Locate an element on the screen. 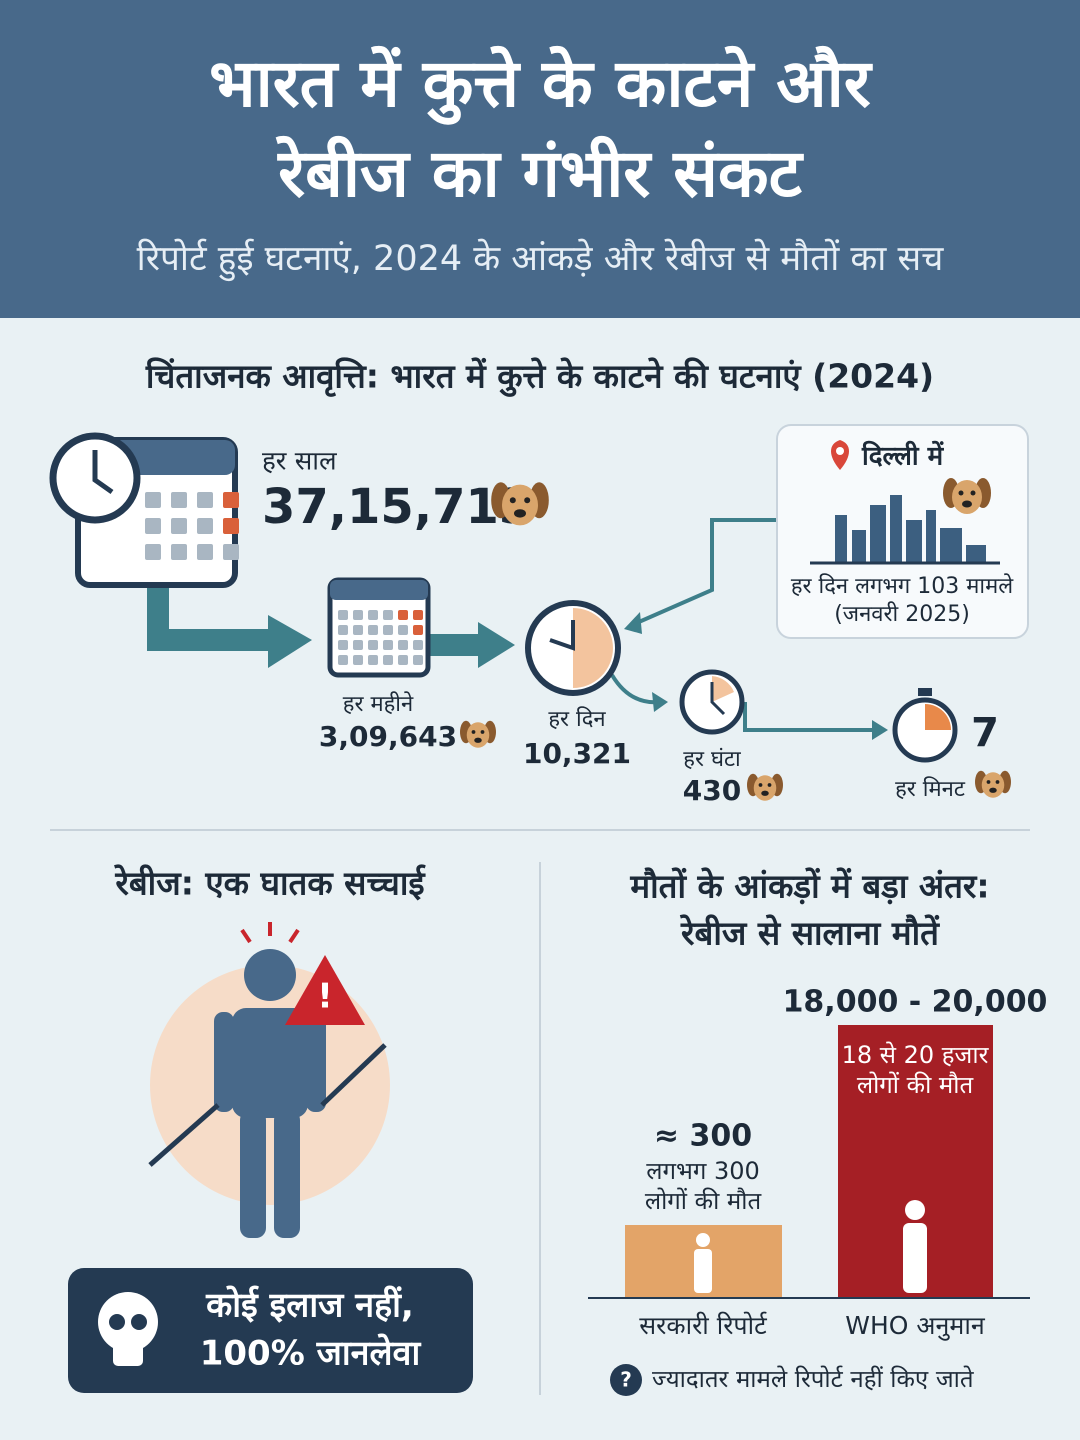  delhi-label: दिल्ली में is located at coordinates (903, 456).